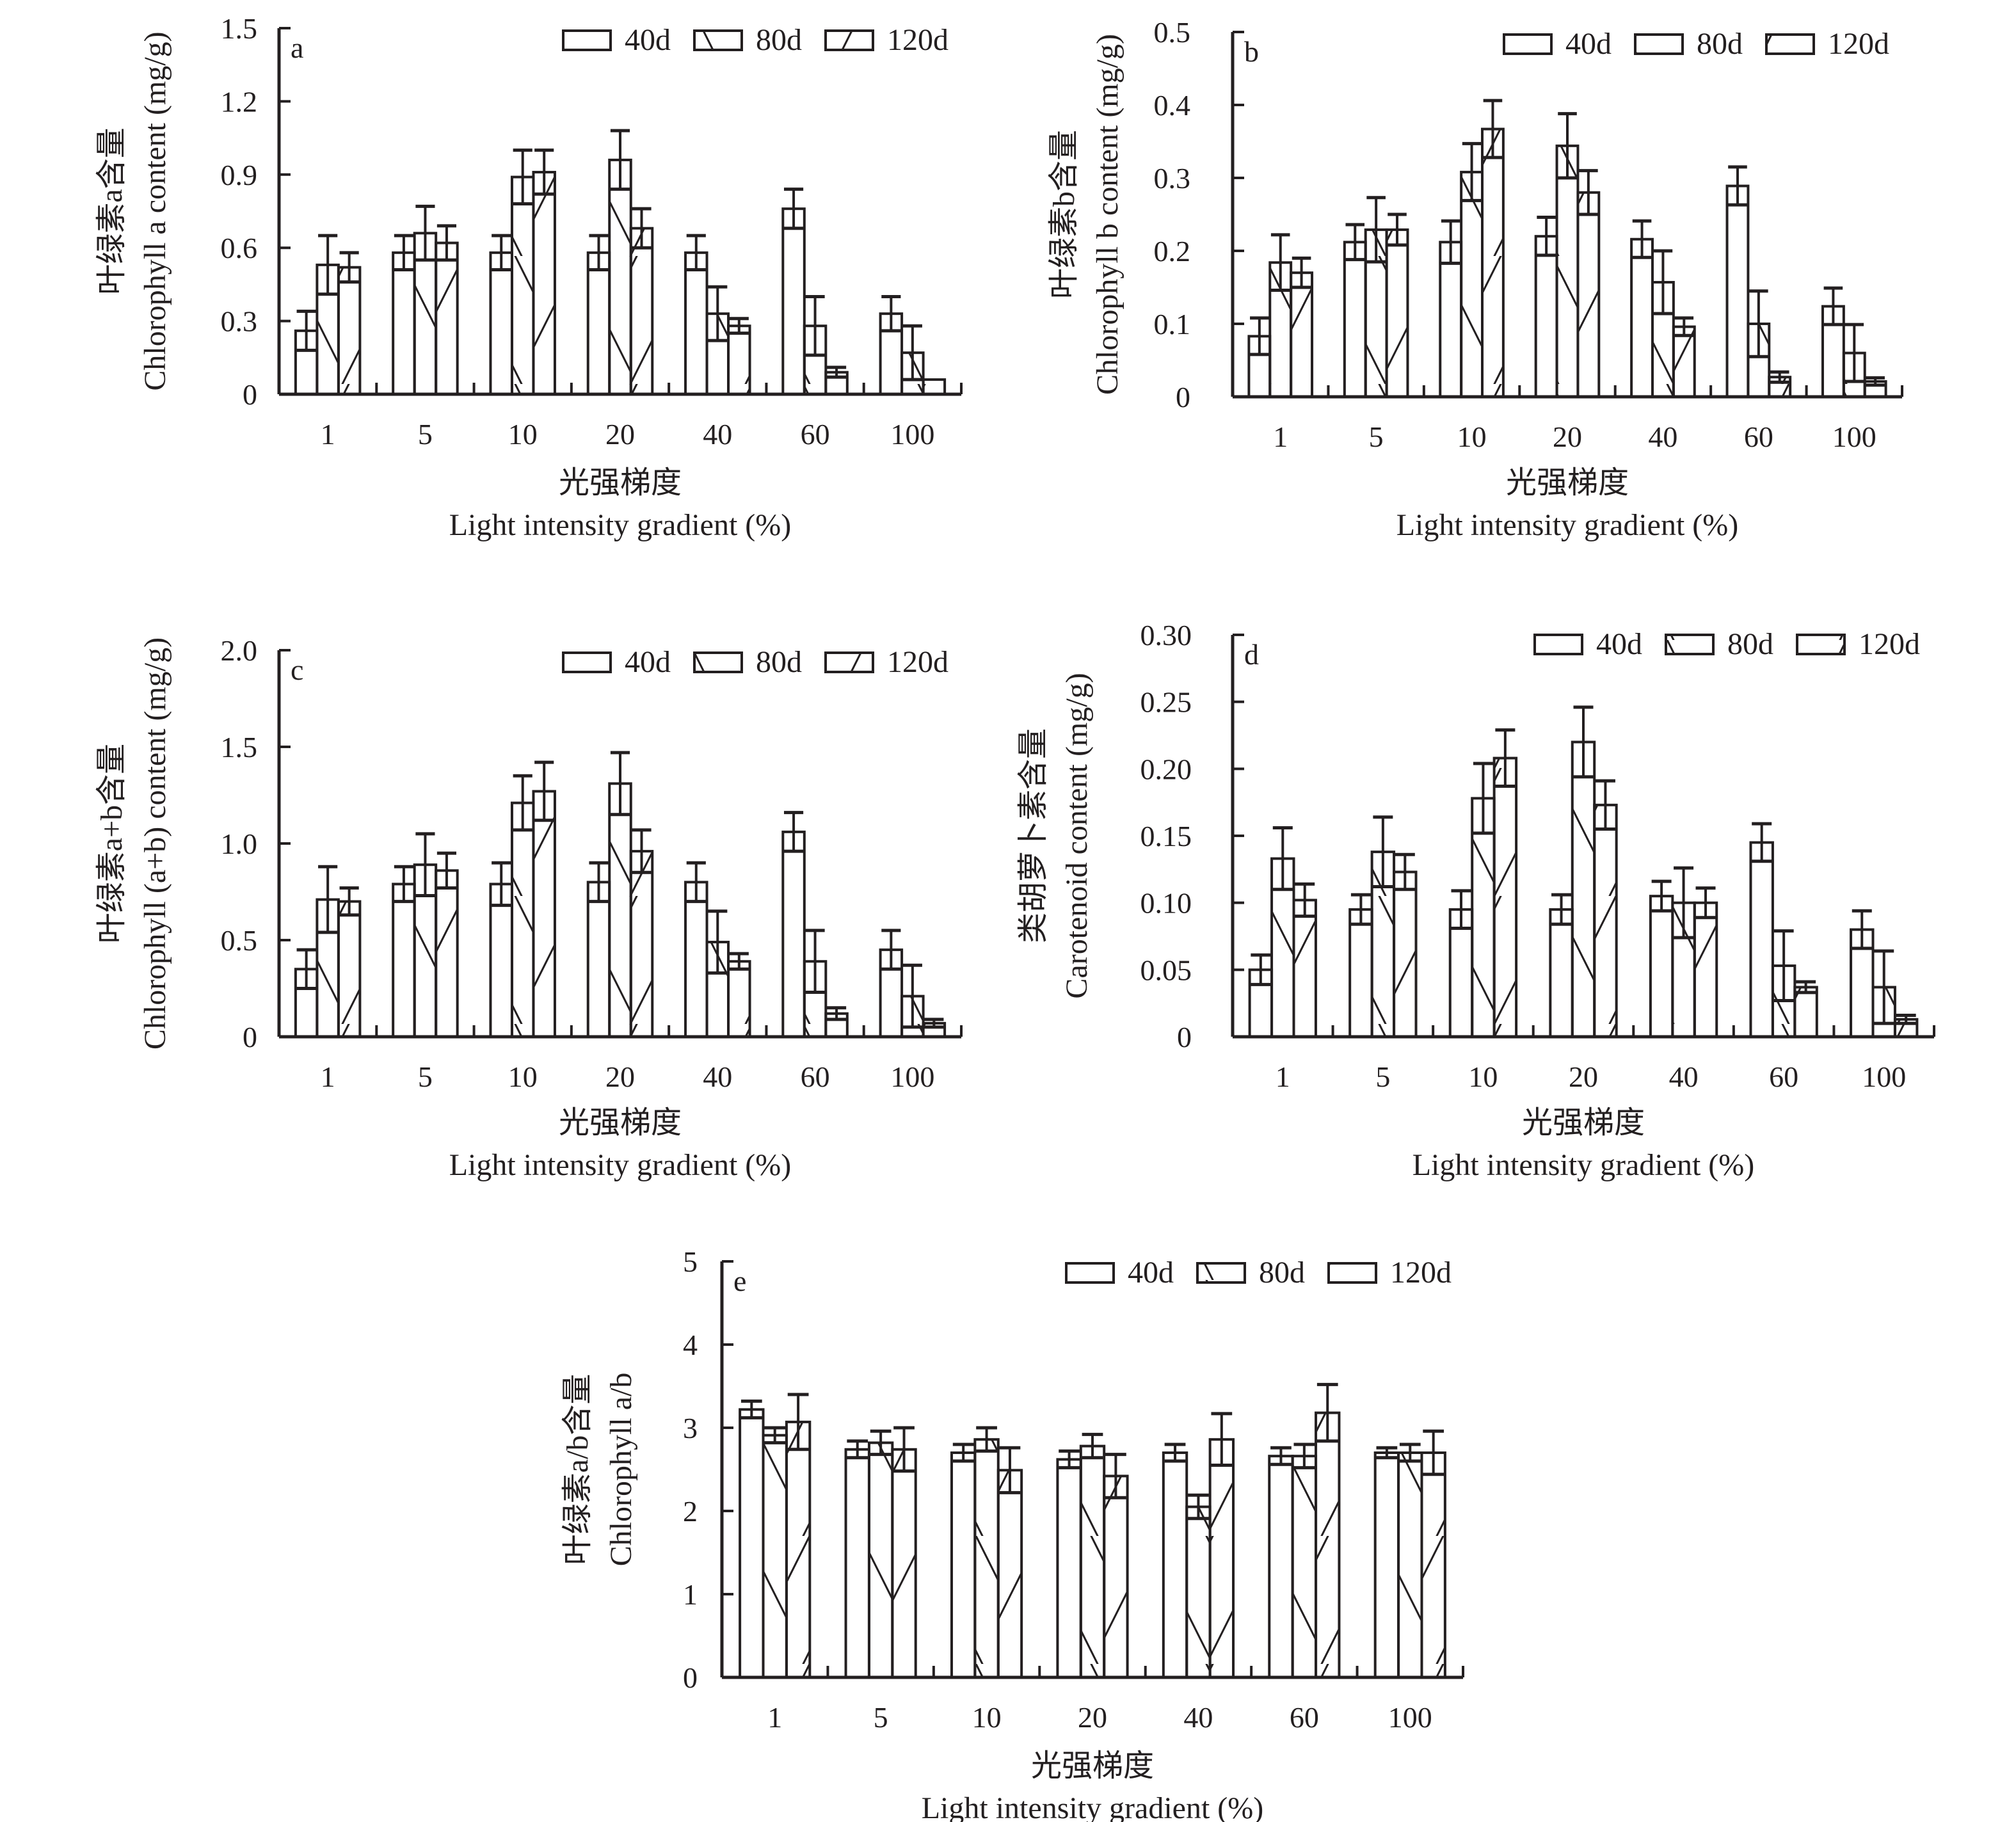 The image size is (2016, 1822). I want to click on x-tick-label-d: 1, so click(1283, 1076).